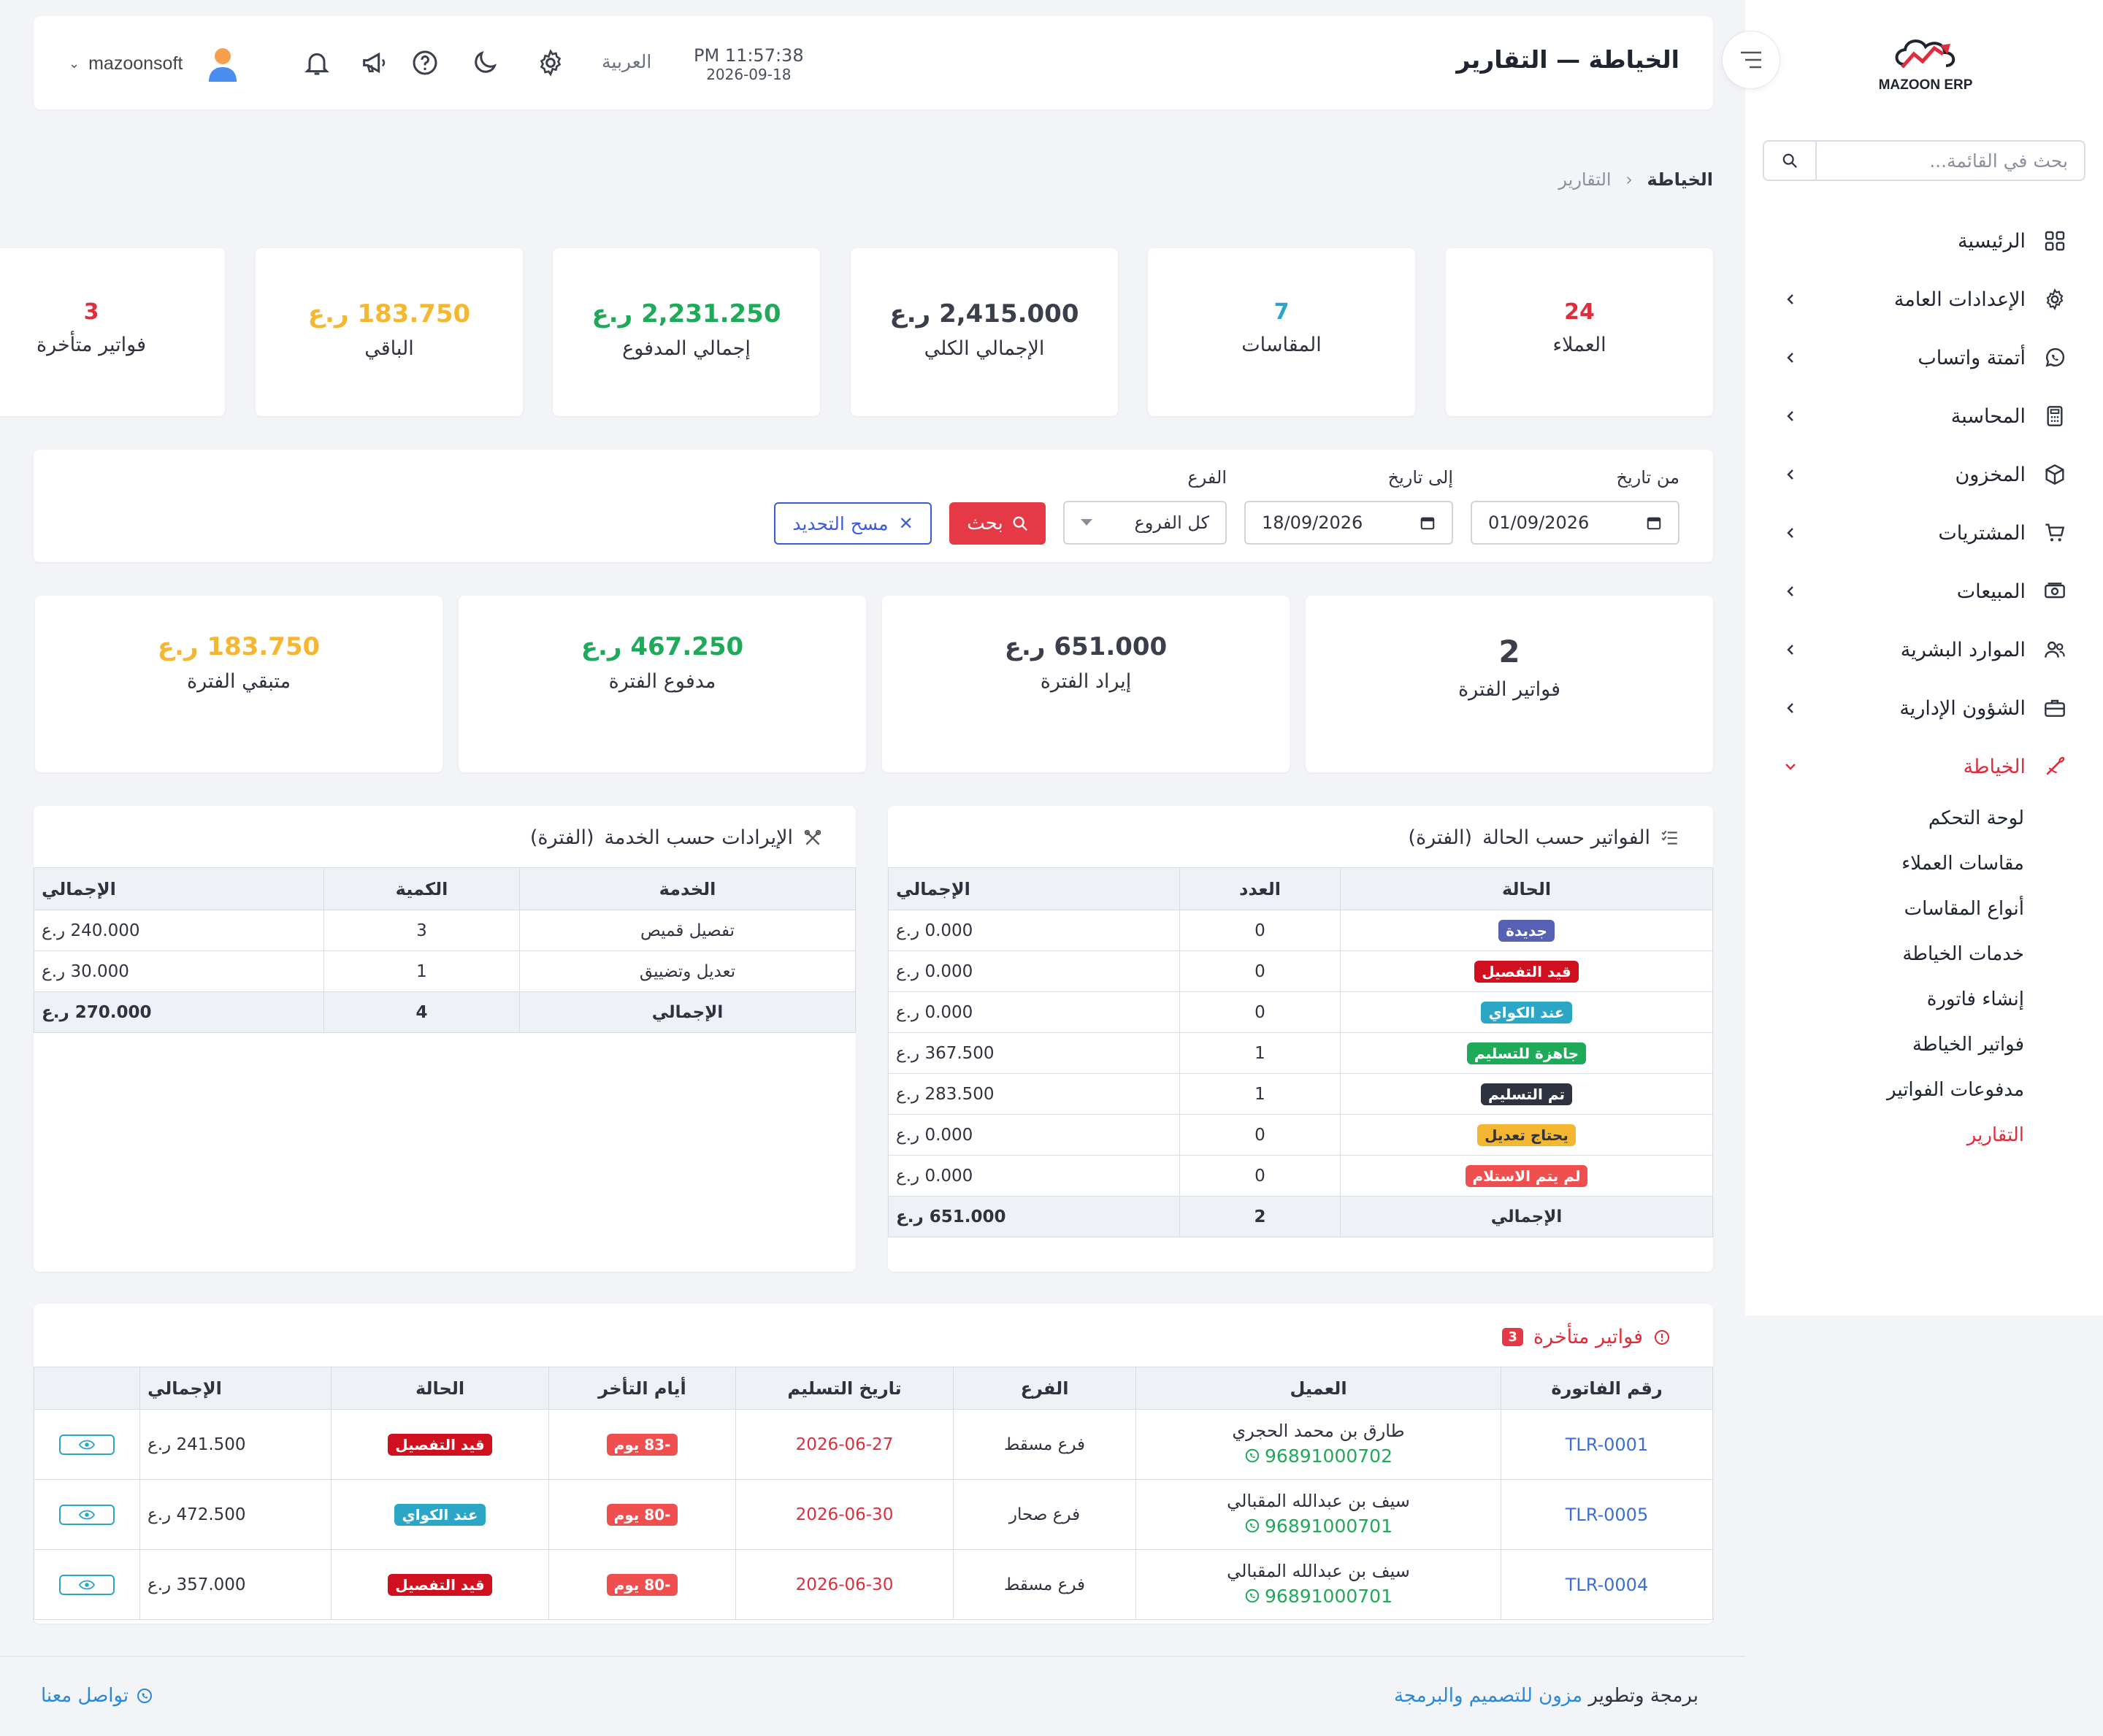  Describe the element at coordinates (1995, 1135) in the screenshot. I see `submenu-item: التقارير` at that location.